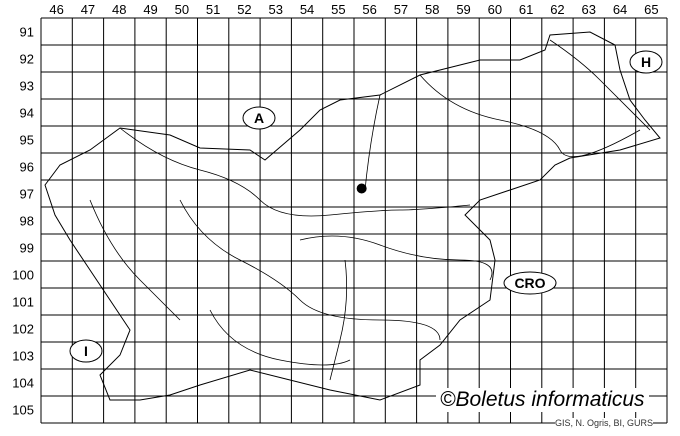  Describe the element at coordinates (23, 329) in the screenshot. I see `row-label-102: 102` at that location.